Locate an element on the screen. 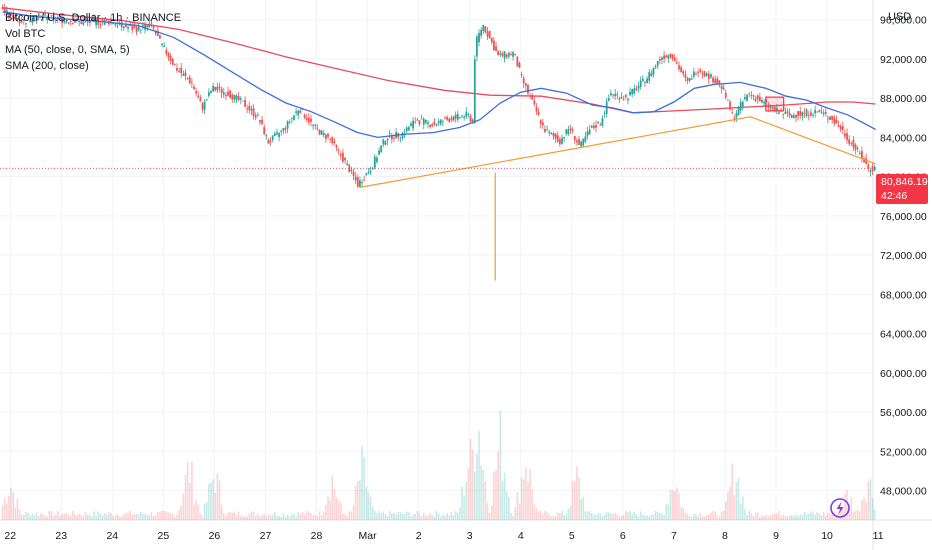 This screenshot has width=932, height=550. y-tick-label: 88,000.00 is located at coordinates (903, 99).